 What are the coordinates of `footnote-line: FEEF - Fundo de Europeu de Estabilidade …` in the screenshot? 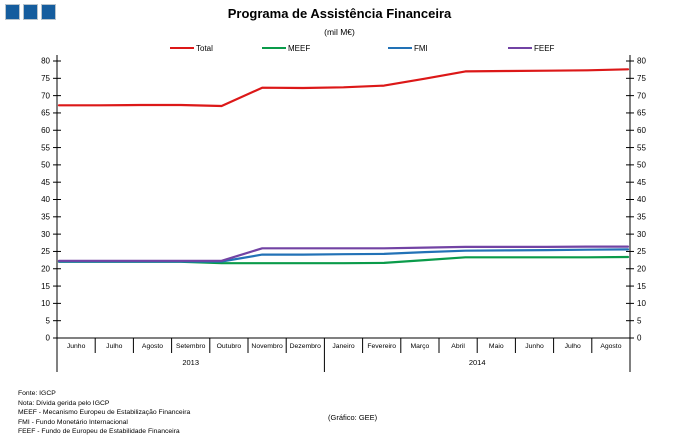 It's located at (99, 432).